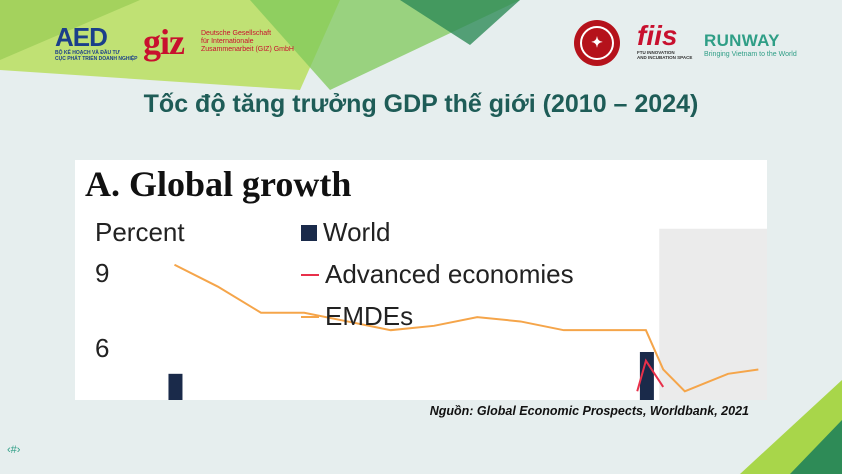 The height and width of the screenshot is (474, 842). I want to click on line-advanced-economies, so click(650, 375).